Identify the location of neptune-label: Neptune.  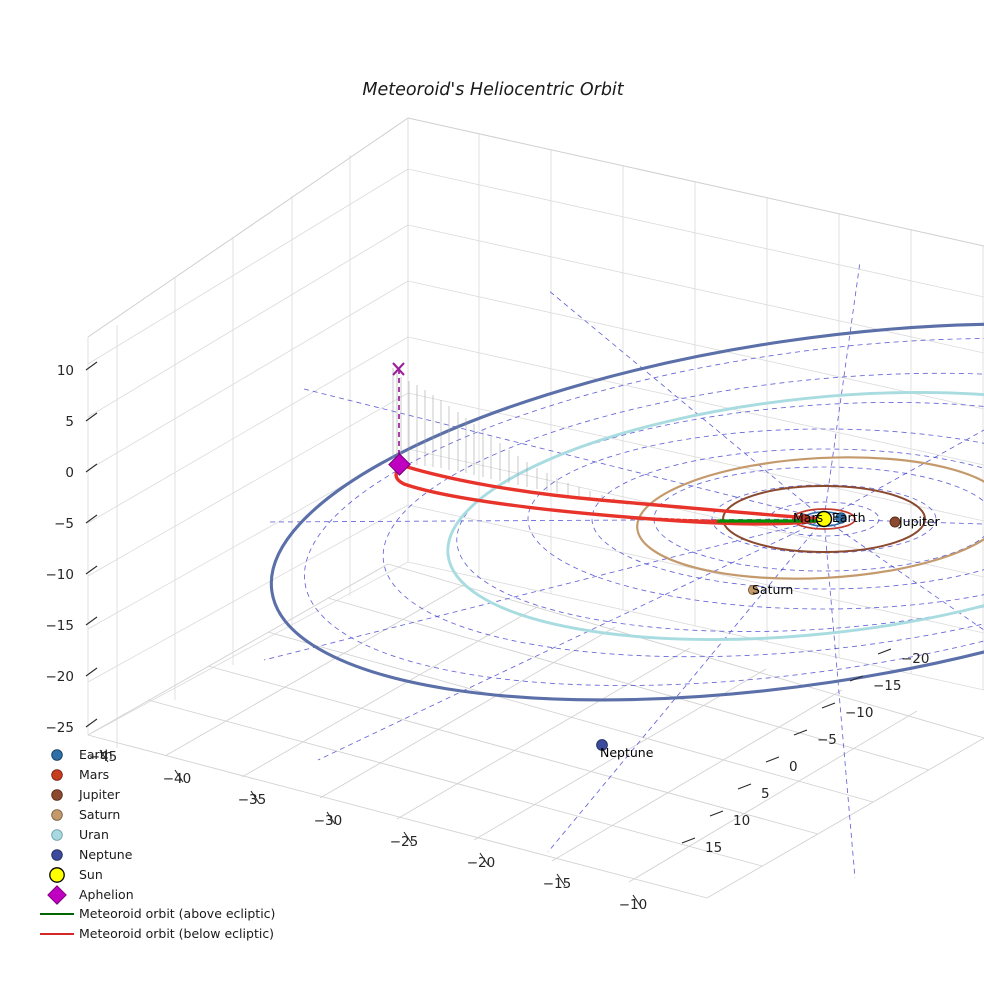
(627, 752).